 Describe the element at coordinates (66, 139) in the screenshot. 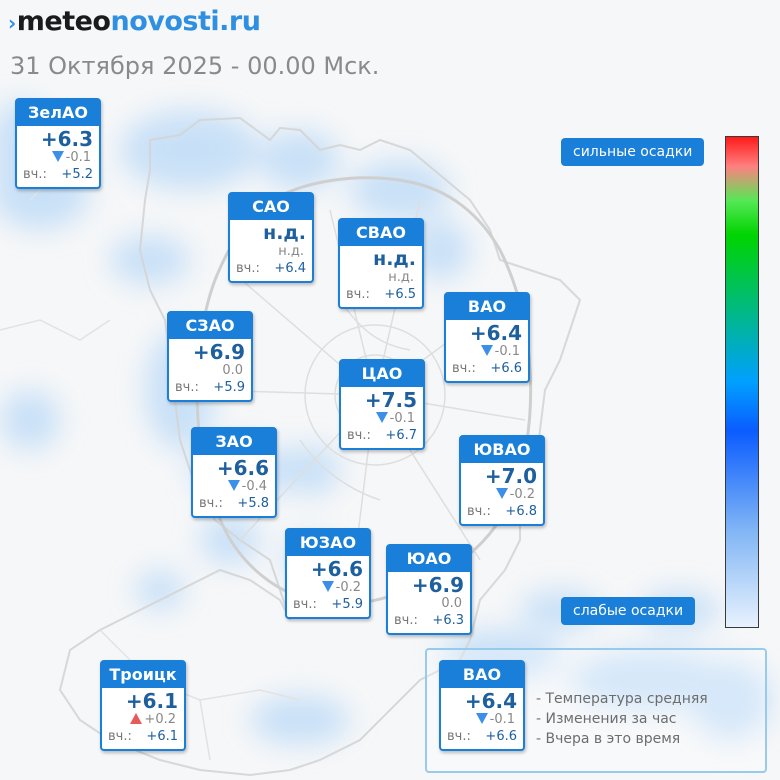

I see `district-temp: +6.3` at that location.